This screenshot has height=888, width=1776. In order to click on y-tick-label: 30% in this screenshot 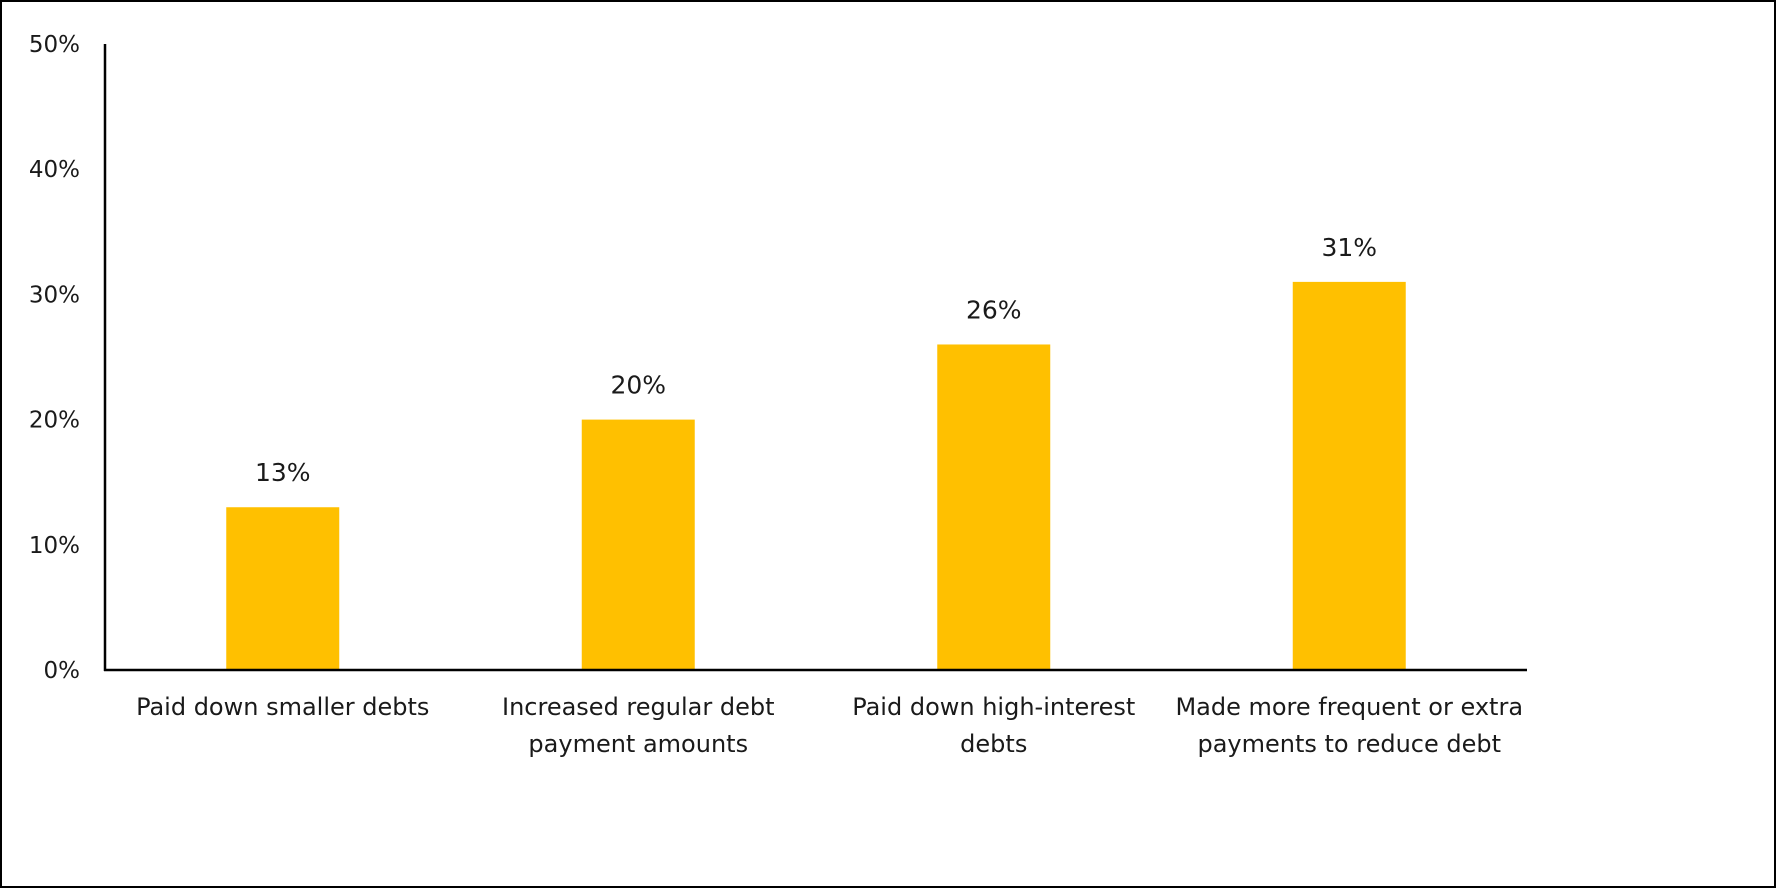, I will do `click(54, 295)`.